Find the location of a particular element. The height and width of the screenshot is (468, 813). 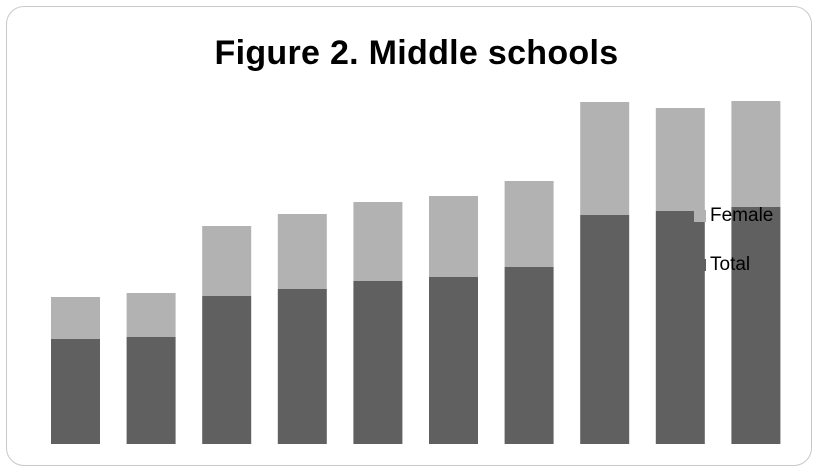

legend-item-total: Total is located at coordinates (722, 265).